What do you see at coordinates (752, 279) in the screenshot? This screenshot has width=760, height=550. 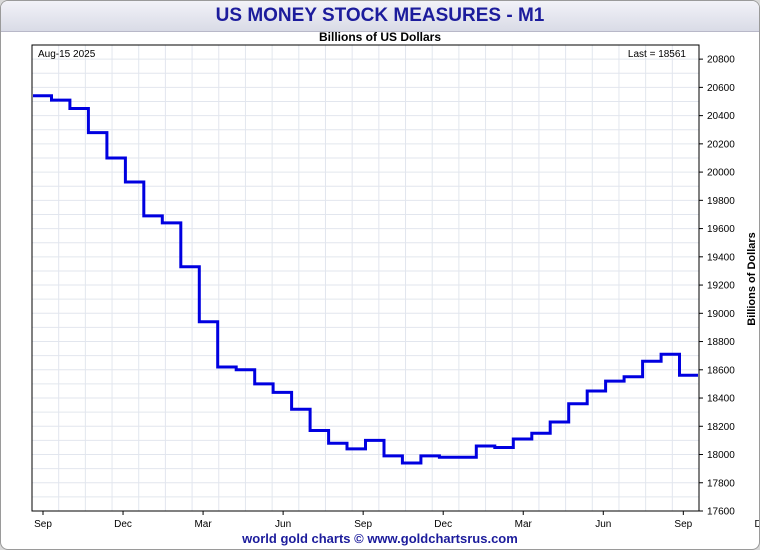 I see `y-axis-label: Billions of Dollars` at bounding box center [752, 279].